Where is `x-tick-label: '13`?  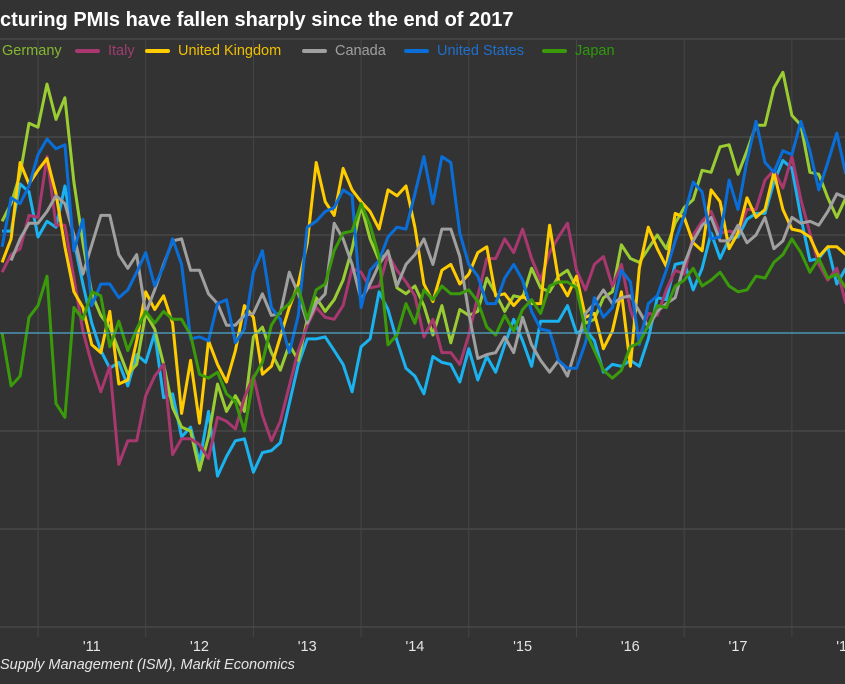 x-tick-label: '13 is located at coordinates (307, 647).